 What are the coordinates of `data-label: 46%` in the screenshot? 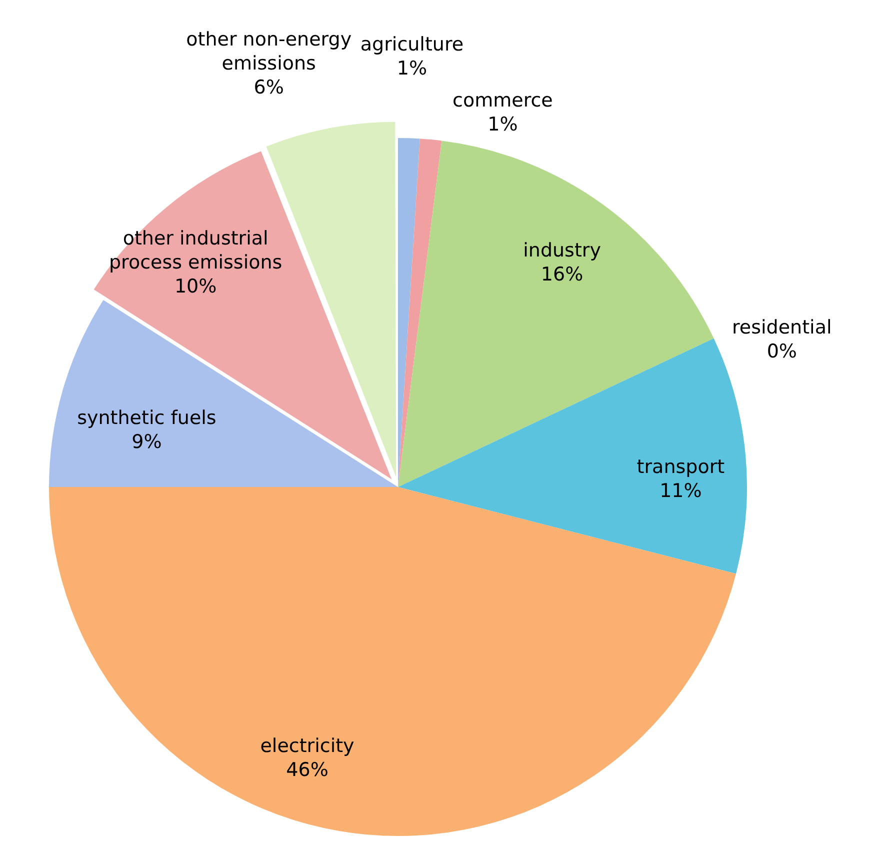 It's located at (307, 770).